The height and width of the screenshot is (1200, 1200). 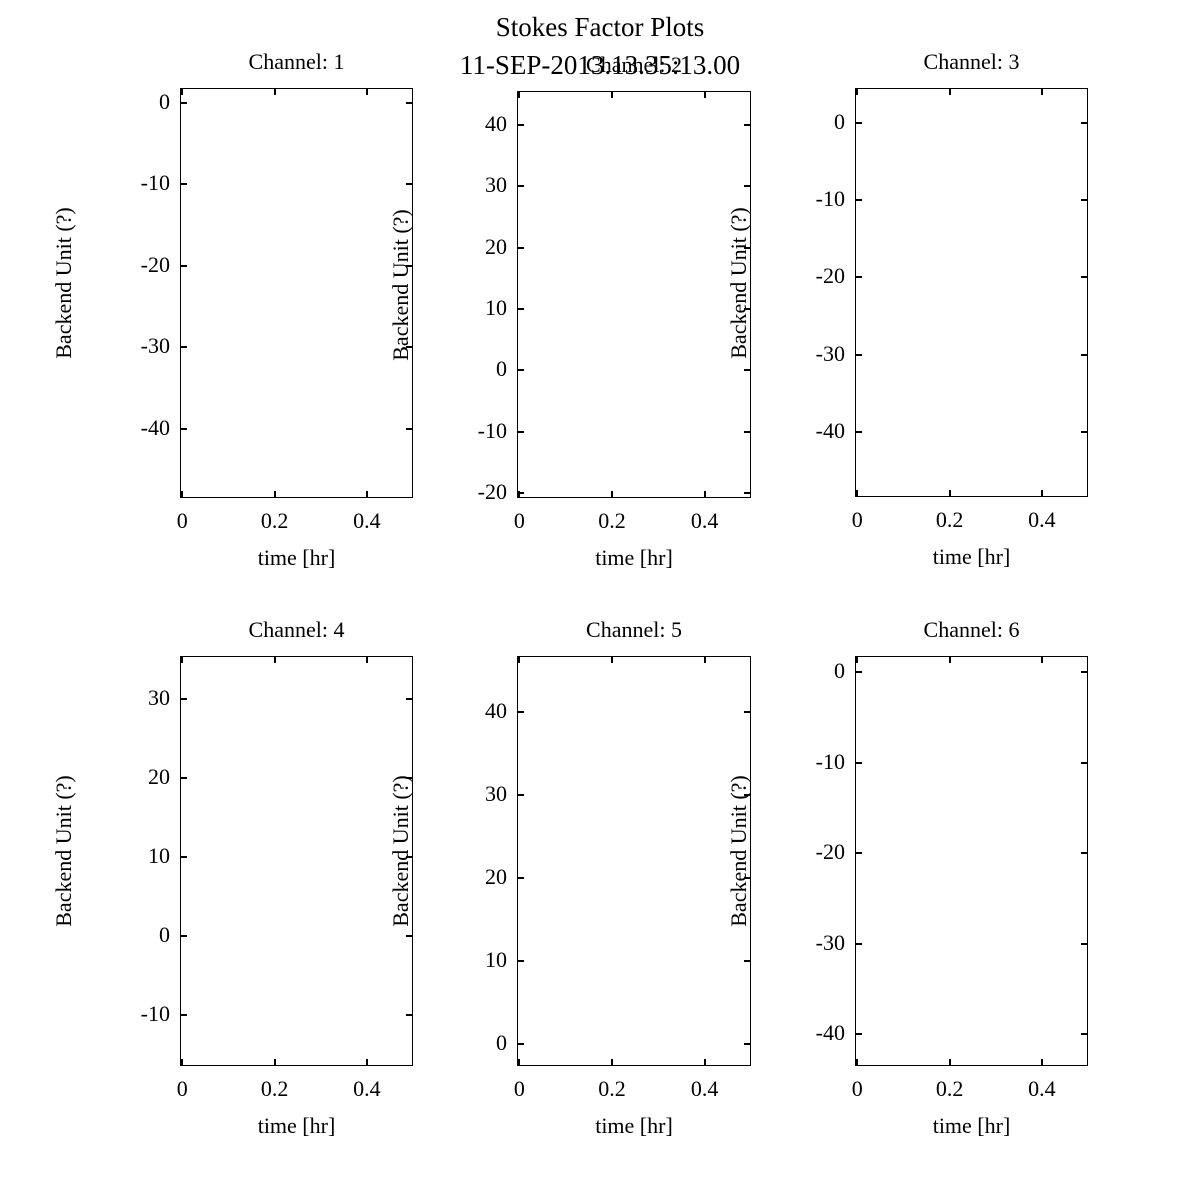 What do you see at coordinates (296, 1125) in the screenshot?
I see `xaxis-label-channel-4: time [hr]` at bounding box center [296, 1125].